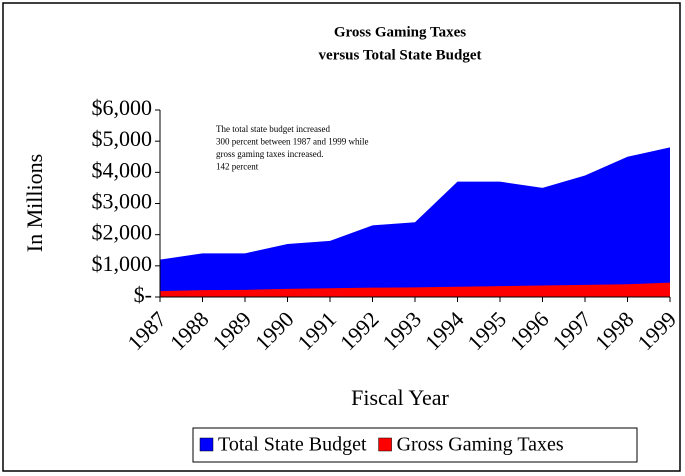 The height and width of the screenshot is (476, 685). Describe the element at coordinates (143, 294) in the screenshot. I see `y-tick-label: $-` at that location.